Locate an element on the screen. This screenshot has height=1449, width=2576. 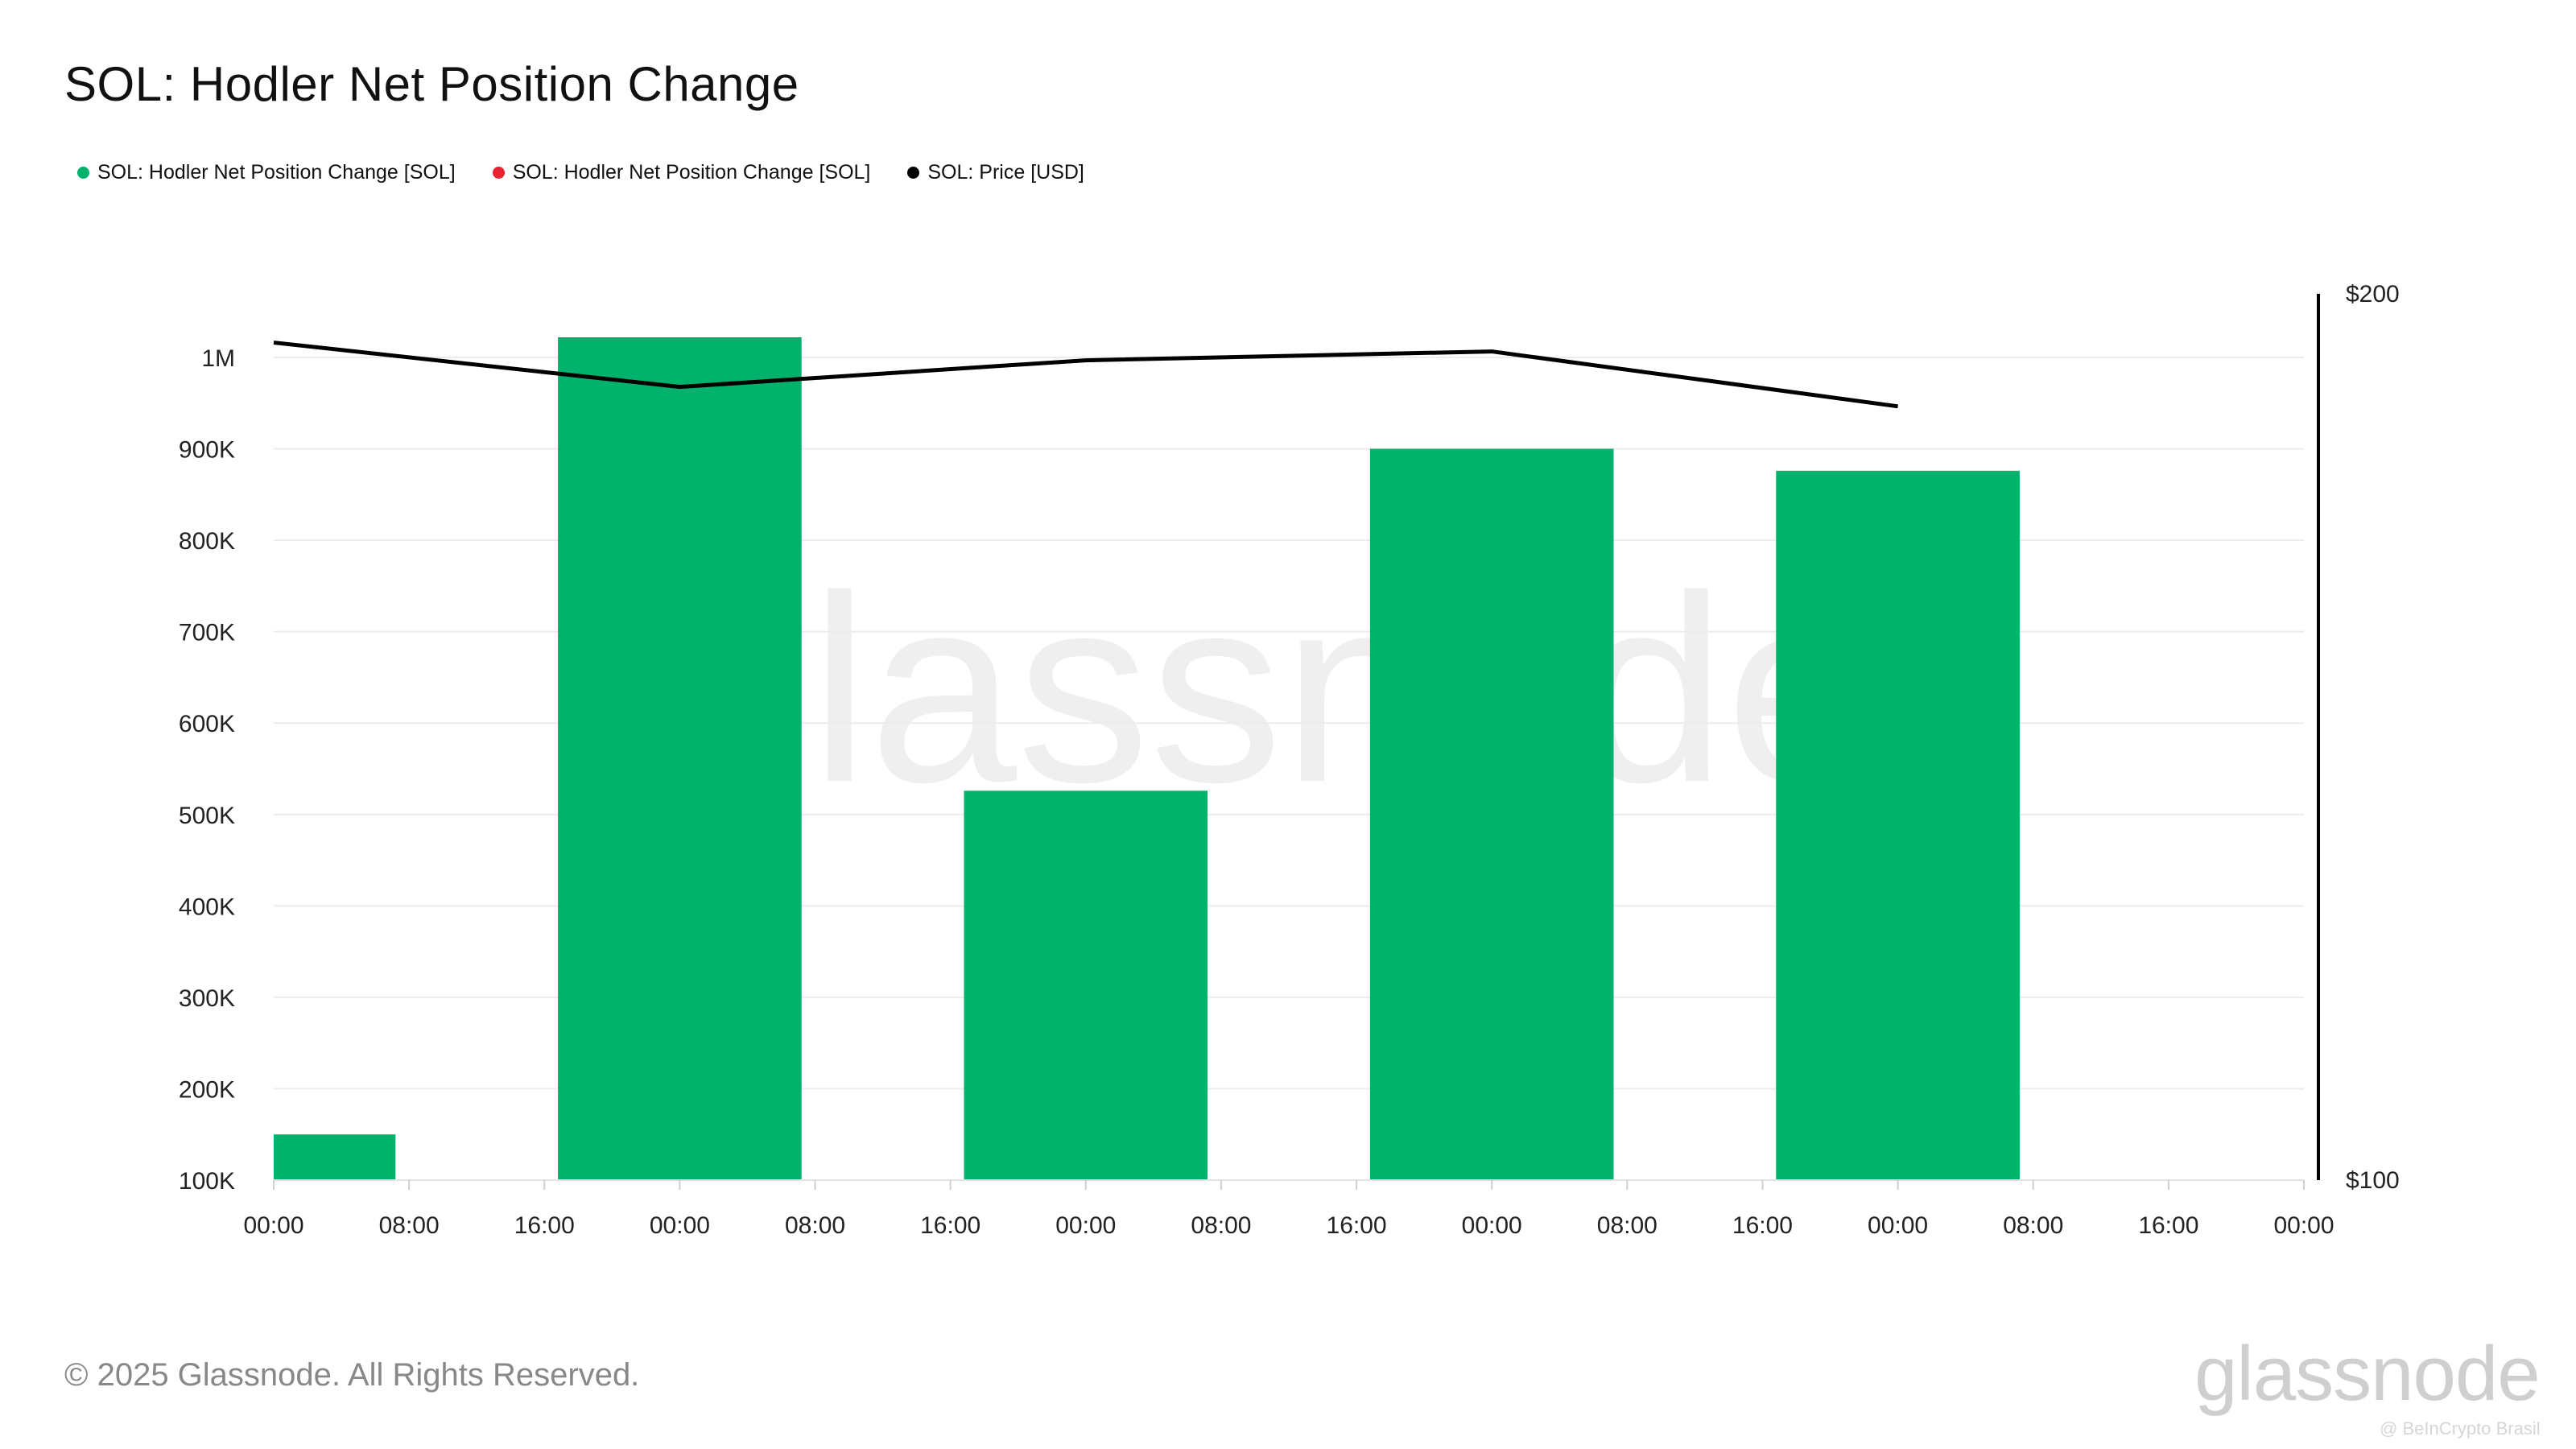
y-tick-label: 800K is located at coordinates (207, 541).